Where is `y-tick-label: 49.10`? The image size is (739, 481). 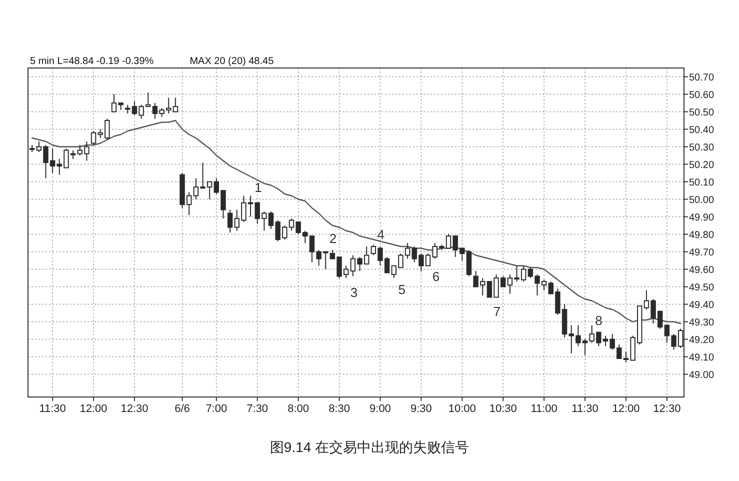
y-tick-label: 49.10 is located at coordinates (701, 358).